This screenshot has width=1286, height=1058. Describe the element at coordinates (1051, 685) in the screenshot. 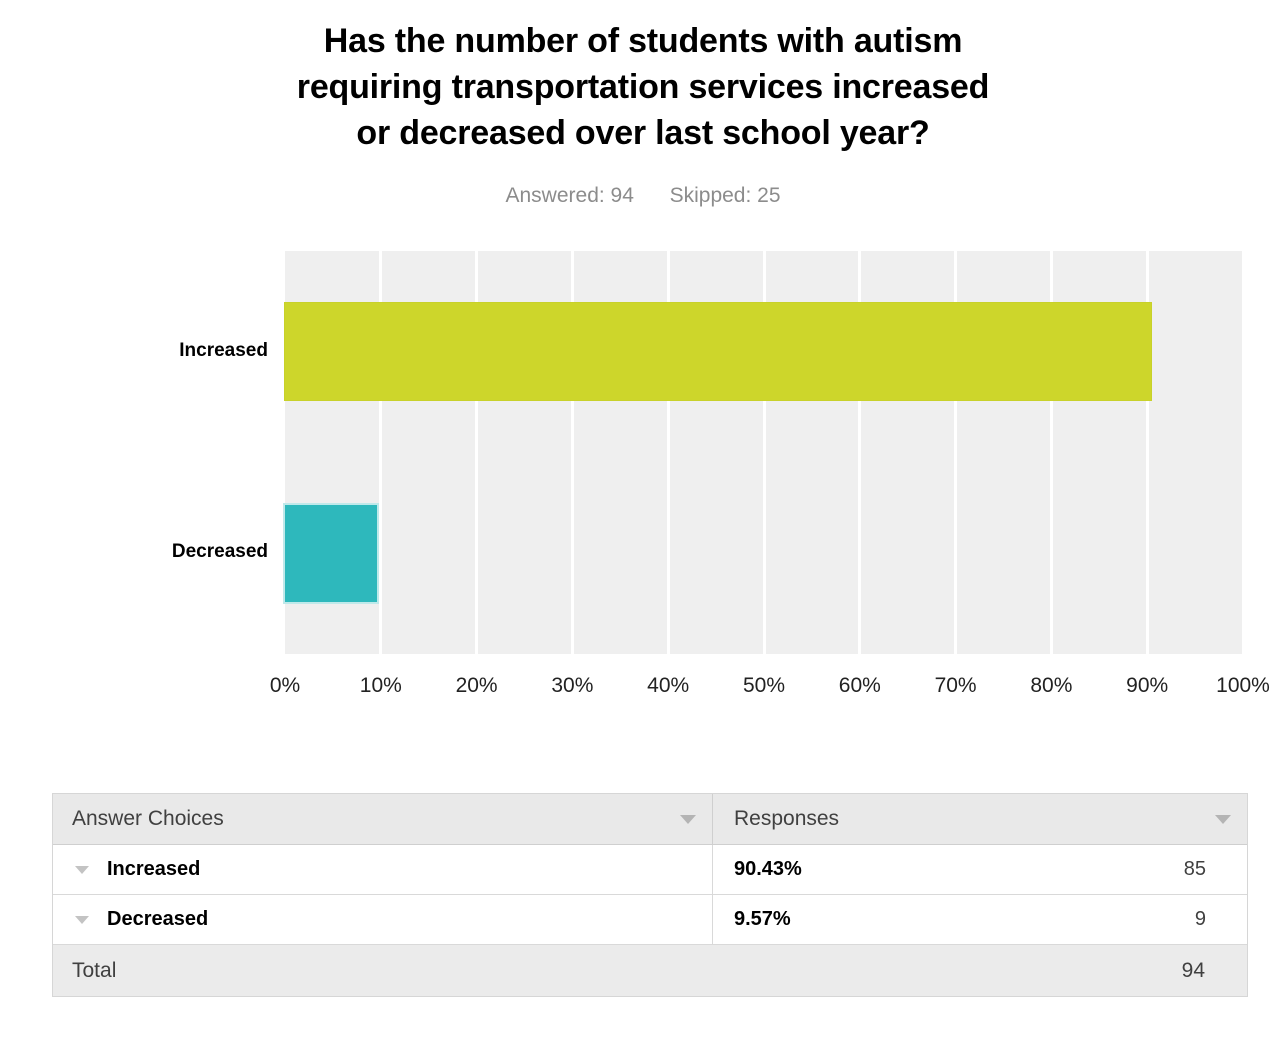

I see `x-axis-tick-label: 80%` at that location.